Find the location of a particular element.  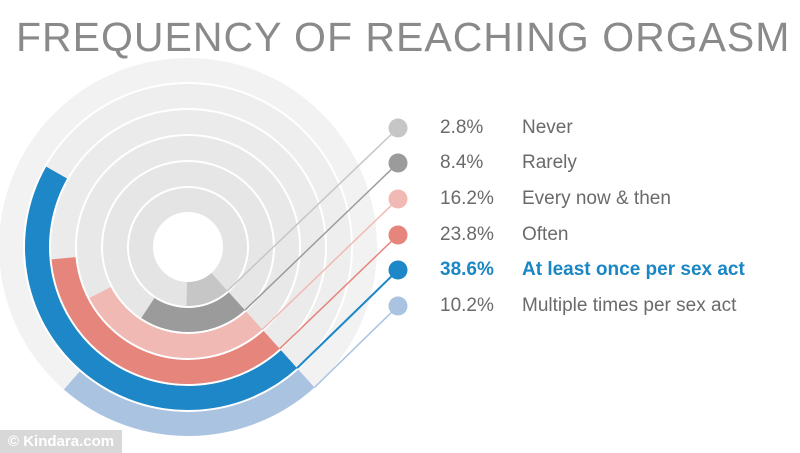

legend-label: At least once per sex act is located at coordinates (633, 269).